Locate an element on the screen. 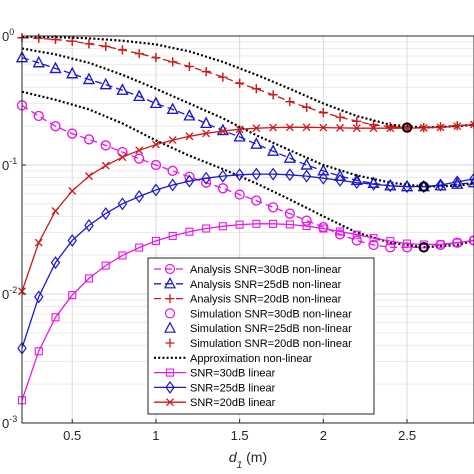 Image resolution: width=474 pixels, height=474 pixels. legend-entry: SNR=30dB linear is located at coordinates (215, 374).